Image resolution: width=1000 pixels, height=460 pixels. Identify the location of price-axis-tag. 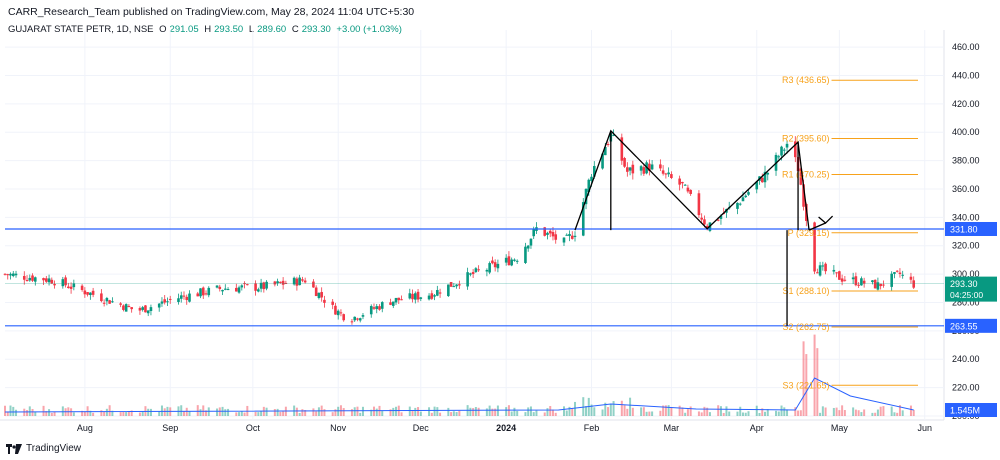
(971, 325).